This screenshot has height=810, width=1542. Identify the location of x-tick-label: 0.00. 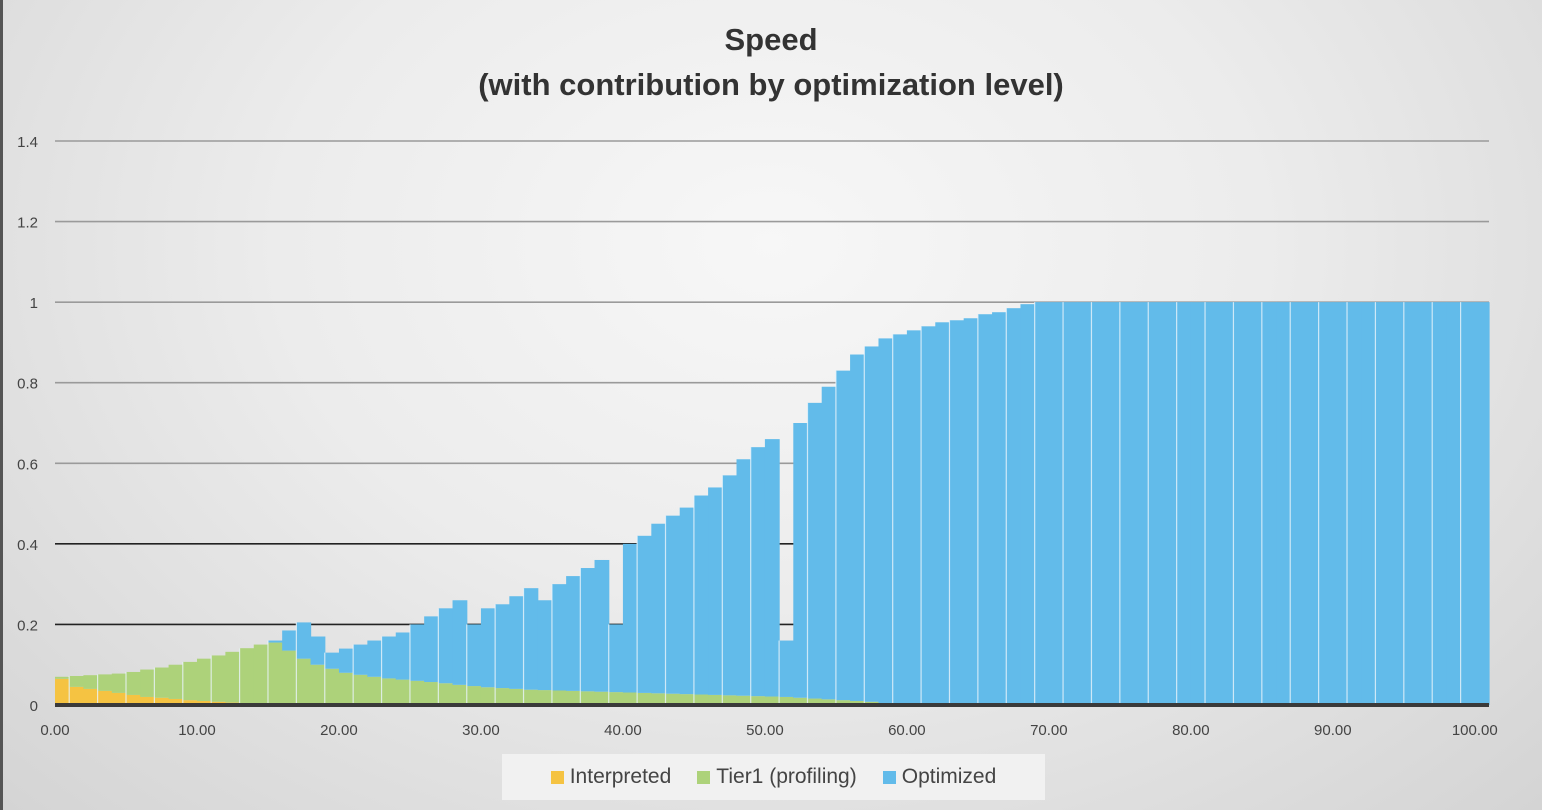
(54, 730).